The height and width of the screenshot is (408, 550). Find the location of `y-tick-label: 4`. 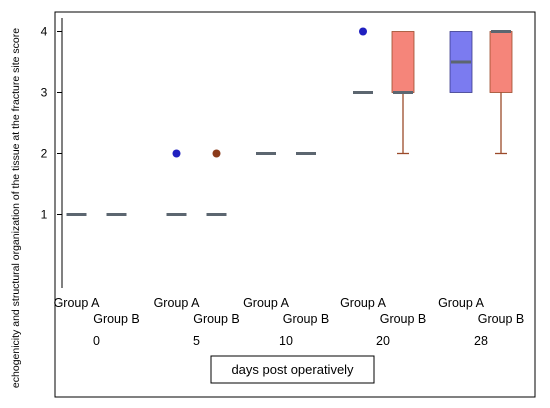

y-tick-label: 4 is located at coordinates (44, 32).